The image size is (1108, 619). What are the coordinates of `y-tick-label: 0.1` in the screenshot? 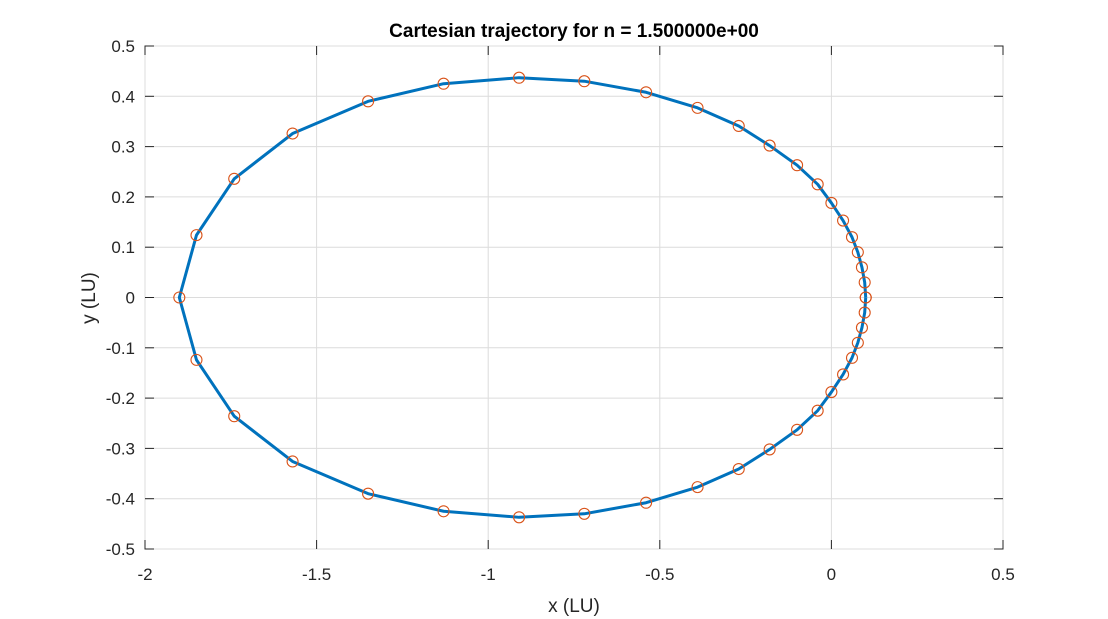 It's located at (123, 247).